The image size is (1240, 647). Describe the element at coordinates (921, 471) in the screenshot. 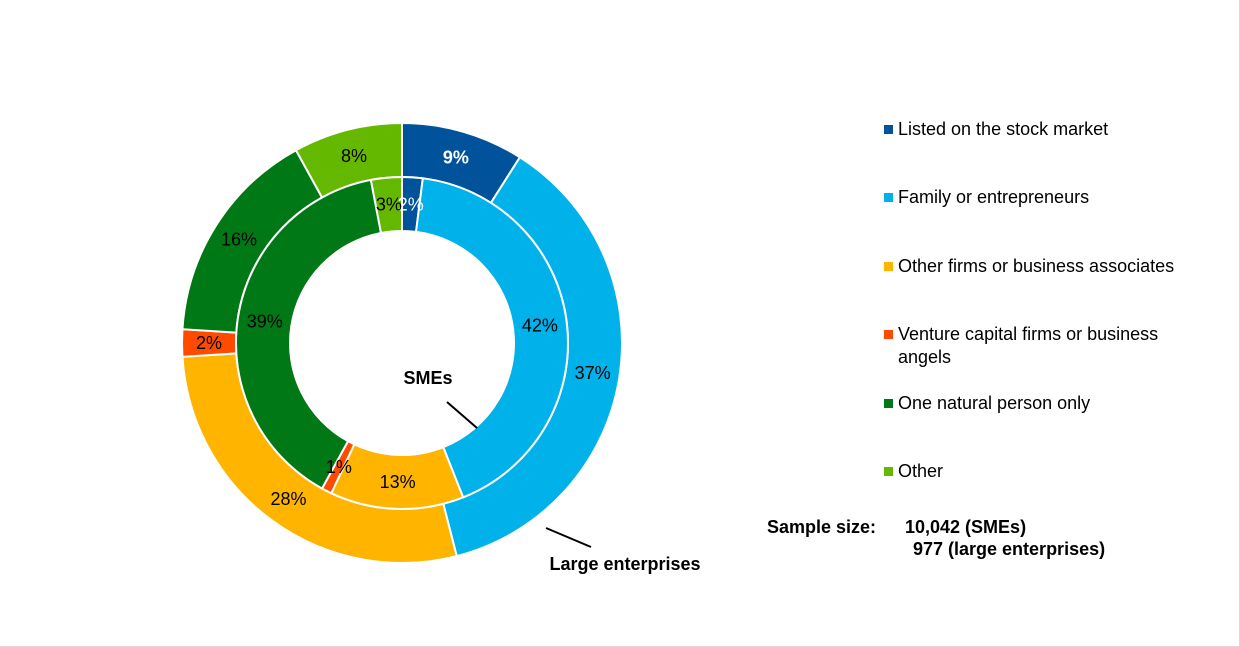

I see `legend-label-other: Other` at that location.